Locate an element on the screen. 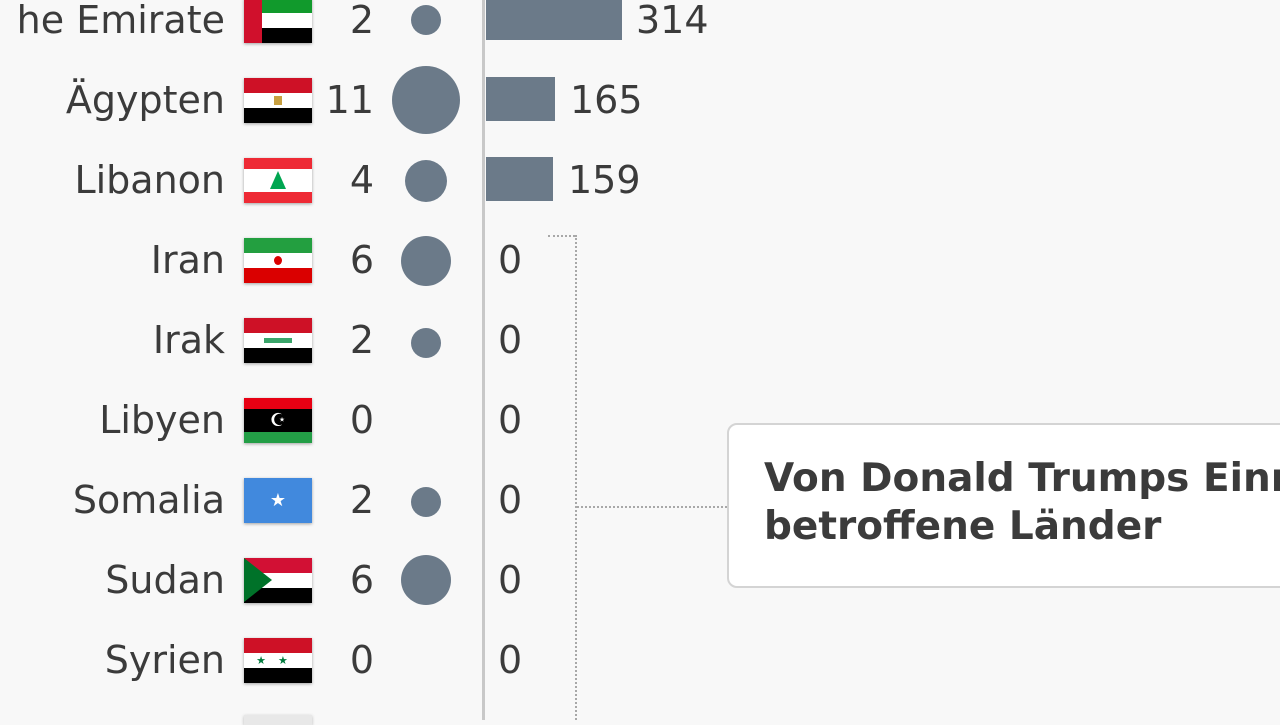  country-label: Somalia is located at coordinates (148, 500).